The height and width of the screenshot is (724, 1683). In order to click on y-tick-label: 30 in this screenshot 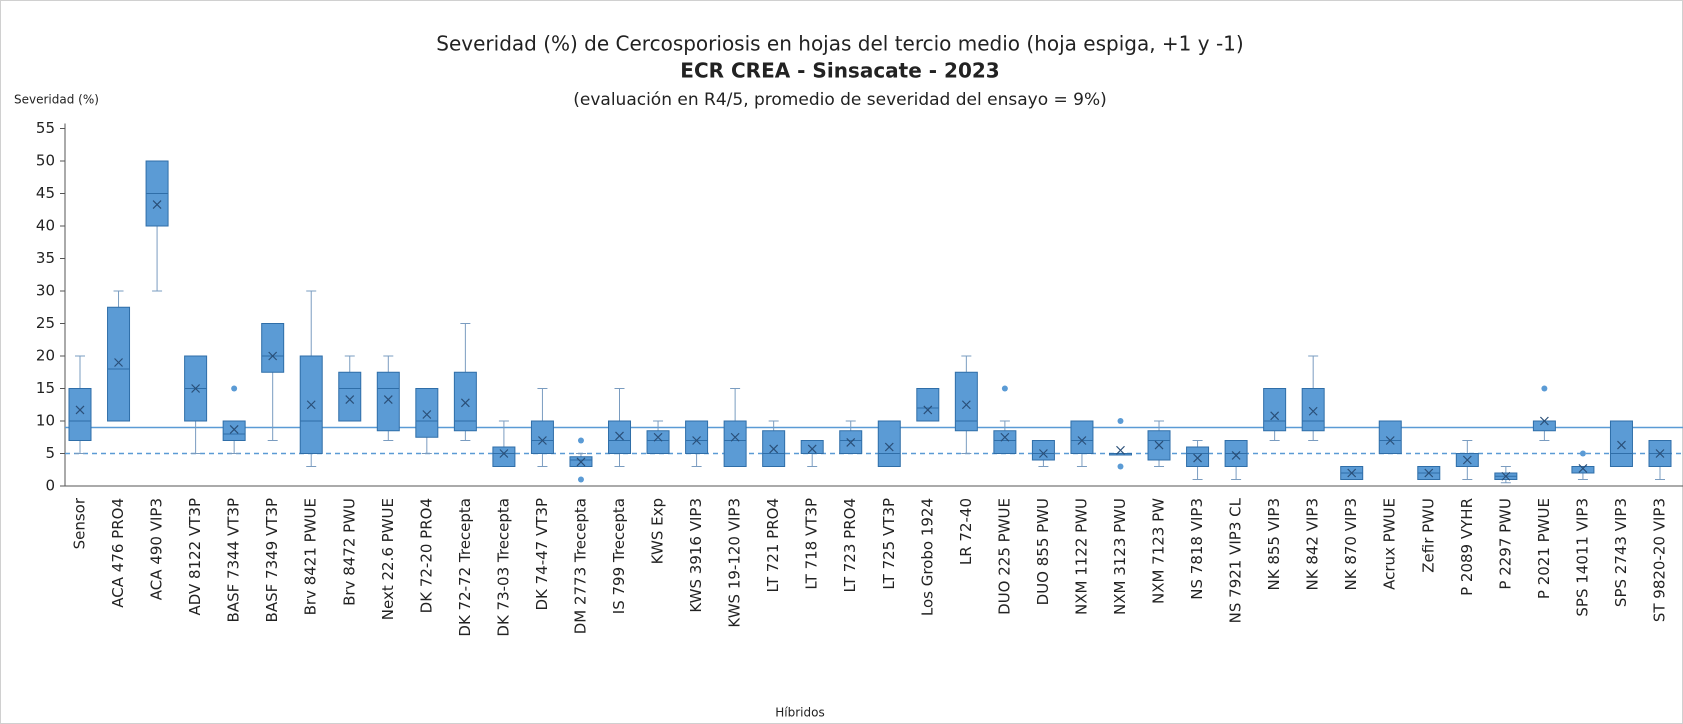, I will do `click(45, 291)`.